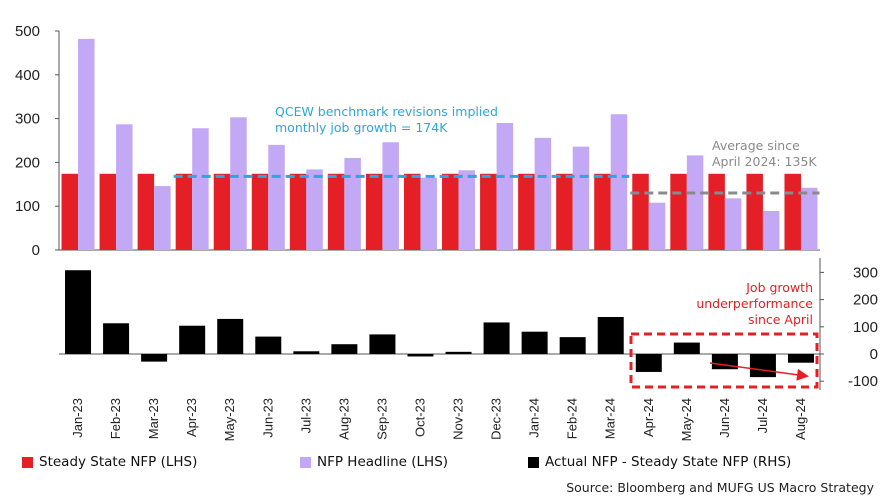  Describe the element at coordinates (27, 462) in the screenshot. I see `legend-swatch-steady-state` at that location.